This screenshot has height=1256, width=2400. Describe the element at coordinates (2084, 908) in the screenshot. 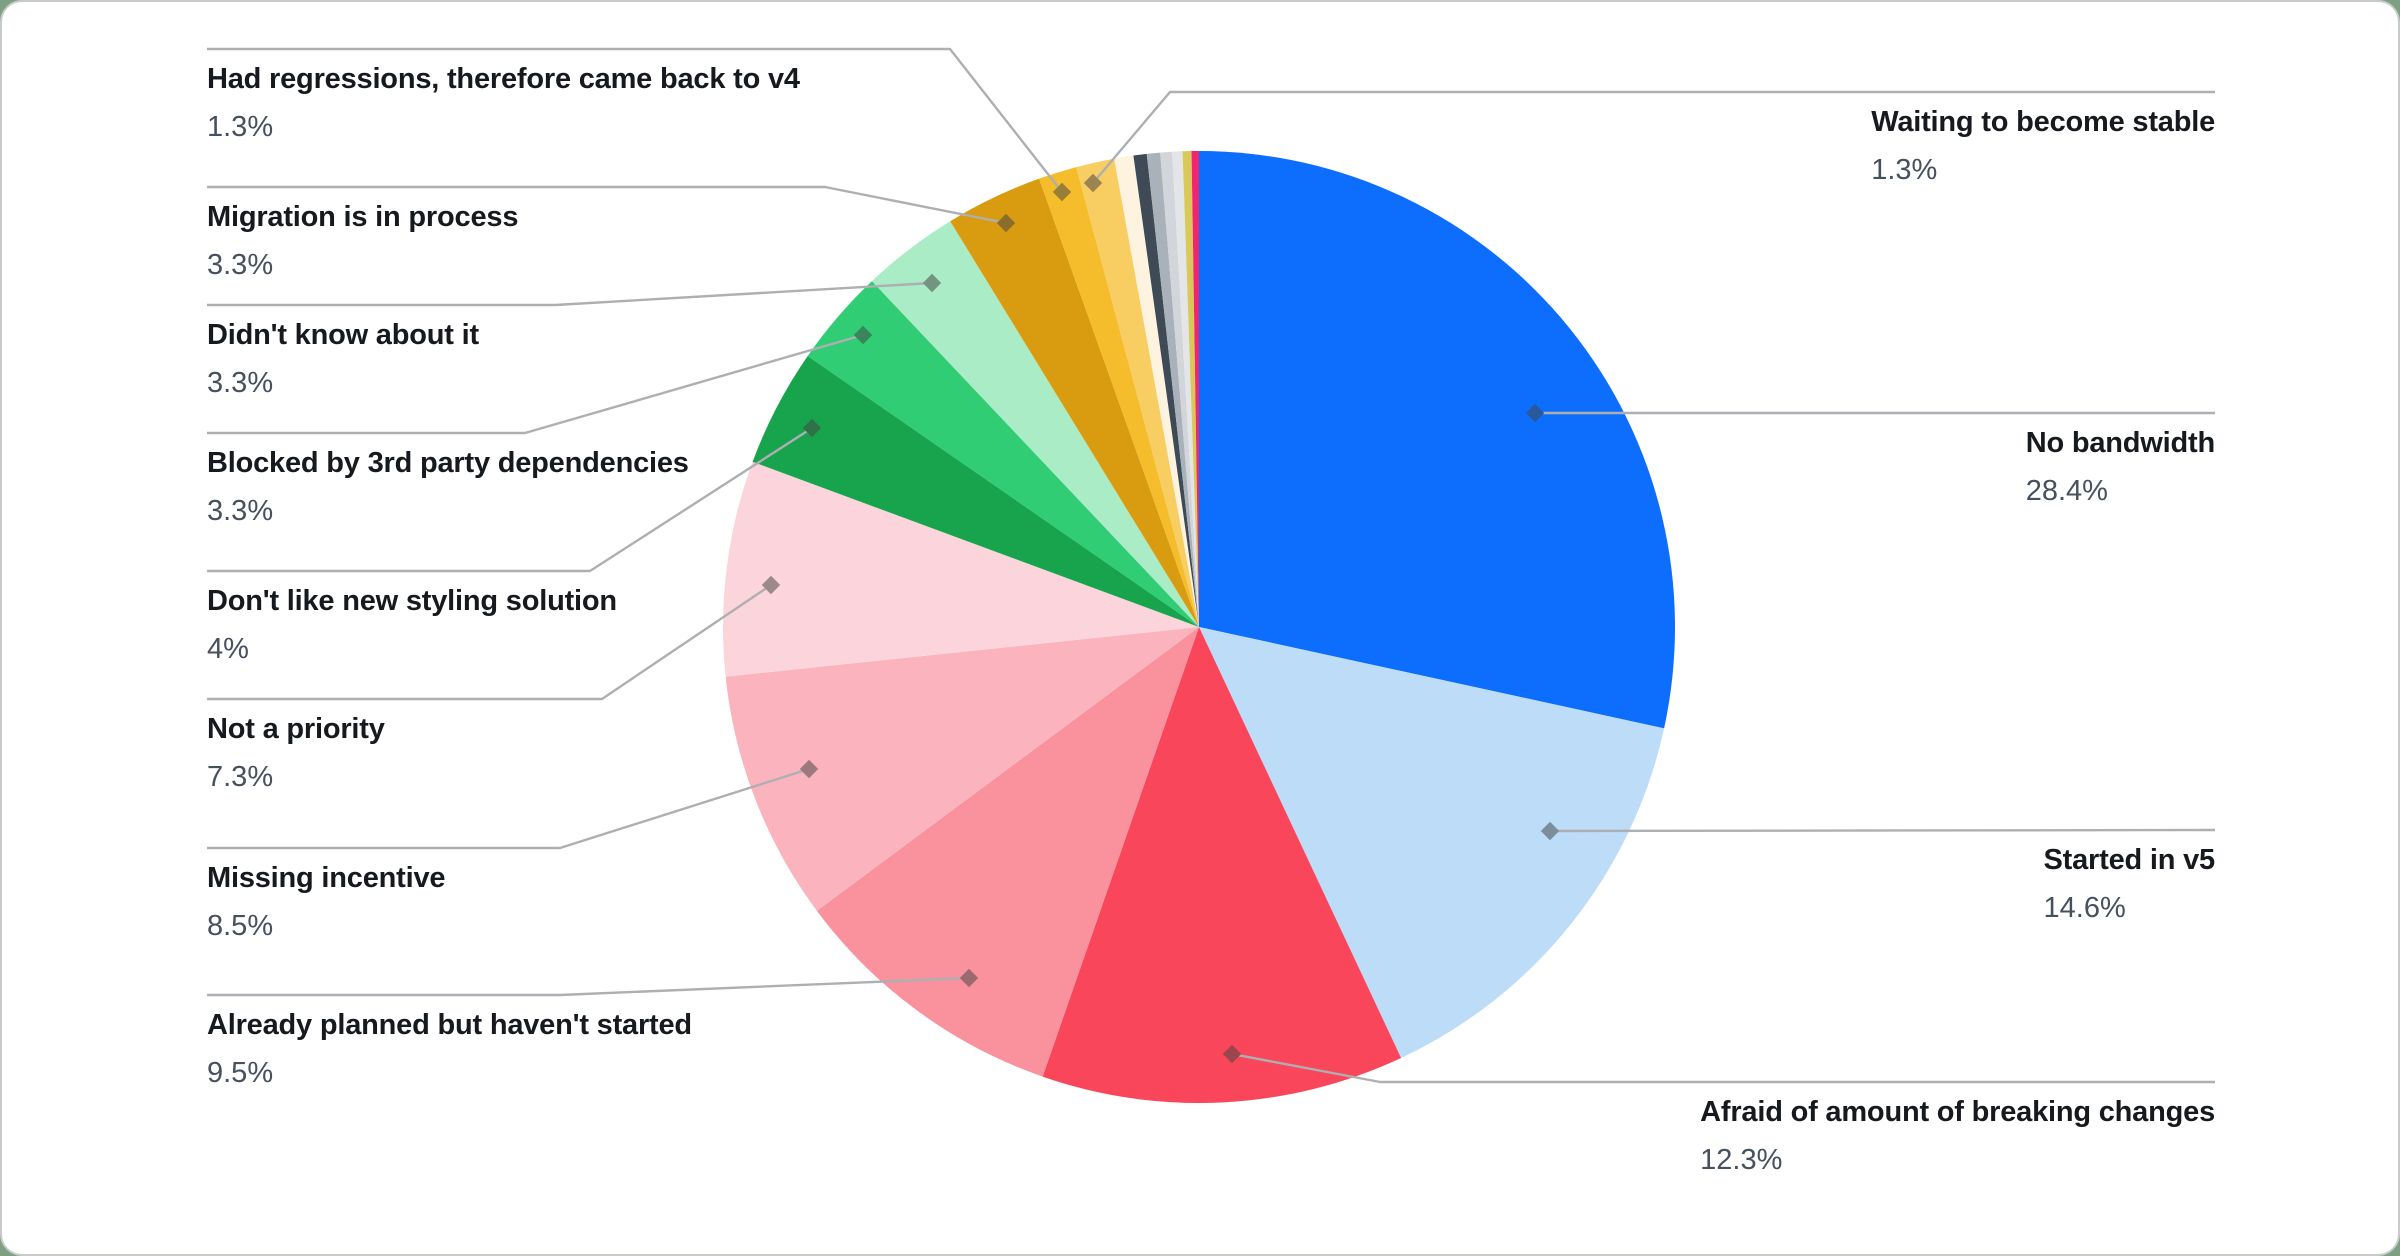

I see `callout-percent: 14.6%` at that location.